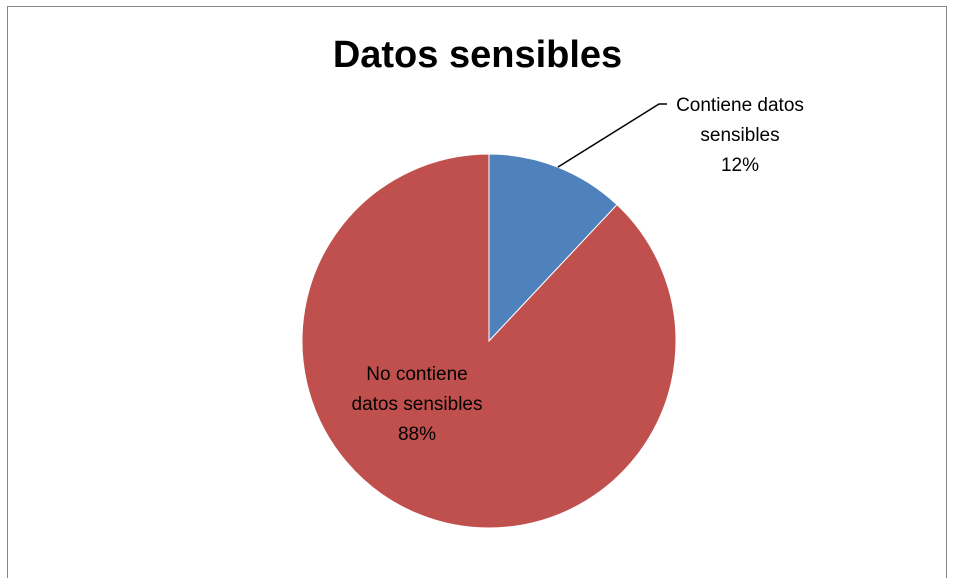  I want to click on slice-label-line: No contiene, so click(416, 374).